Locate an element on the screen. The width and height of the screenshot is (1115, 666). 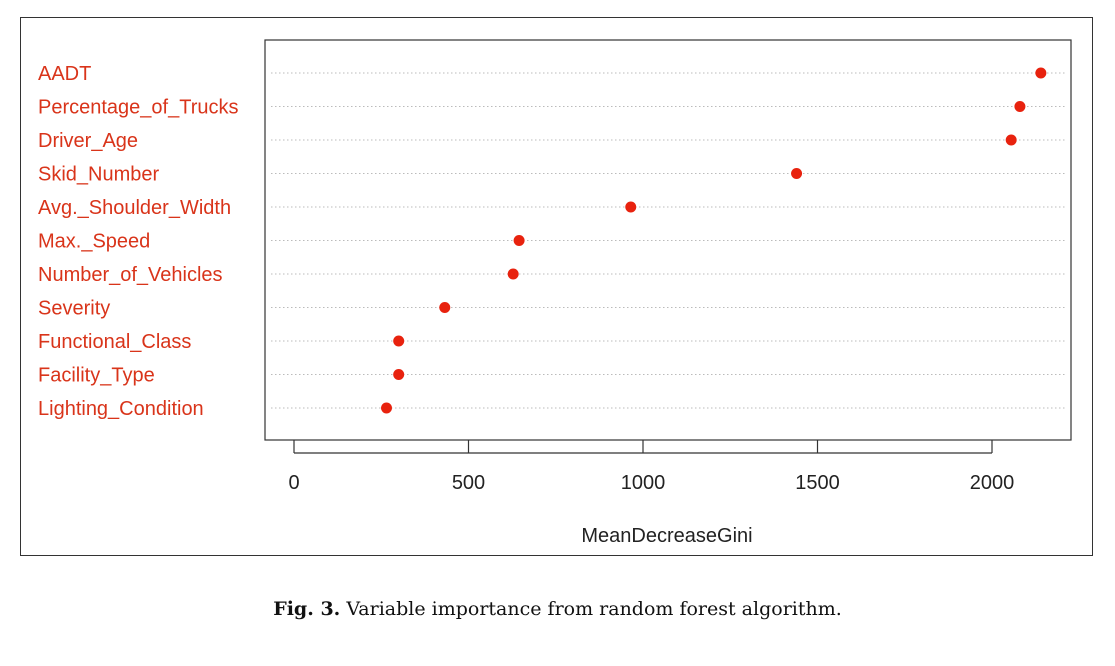
x-tick-label: 0 is located at coordinates (293, 483).